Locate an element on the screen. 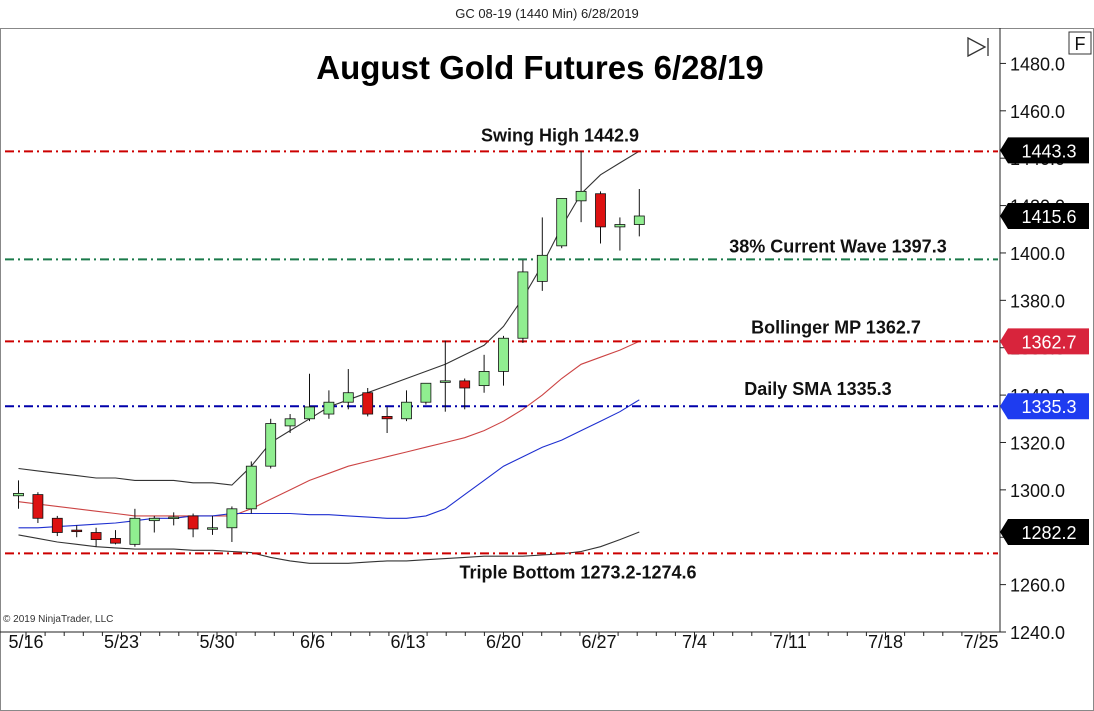 Image resolution: width=1094 pixels, height=711 pixels. time-tick-label: 6/6 is located at coordinates (312, 642).